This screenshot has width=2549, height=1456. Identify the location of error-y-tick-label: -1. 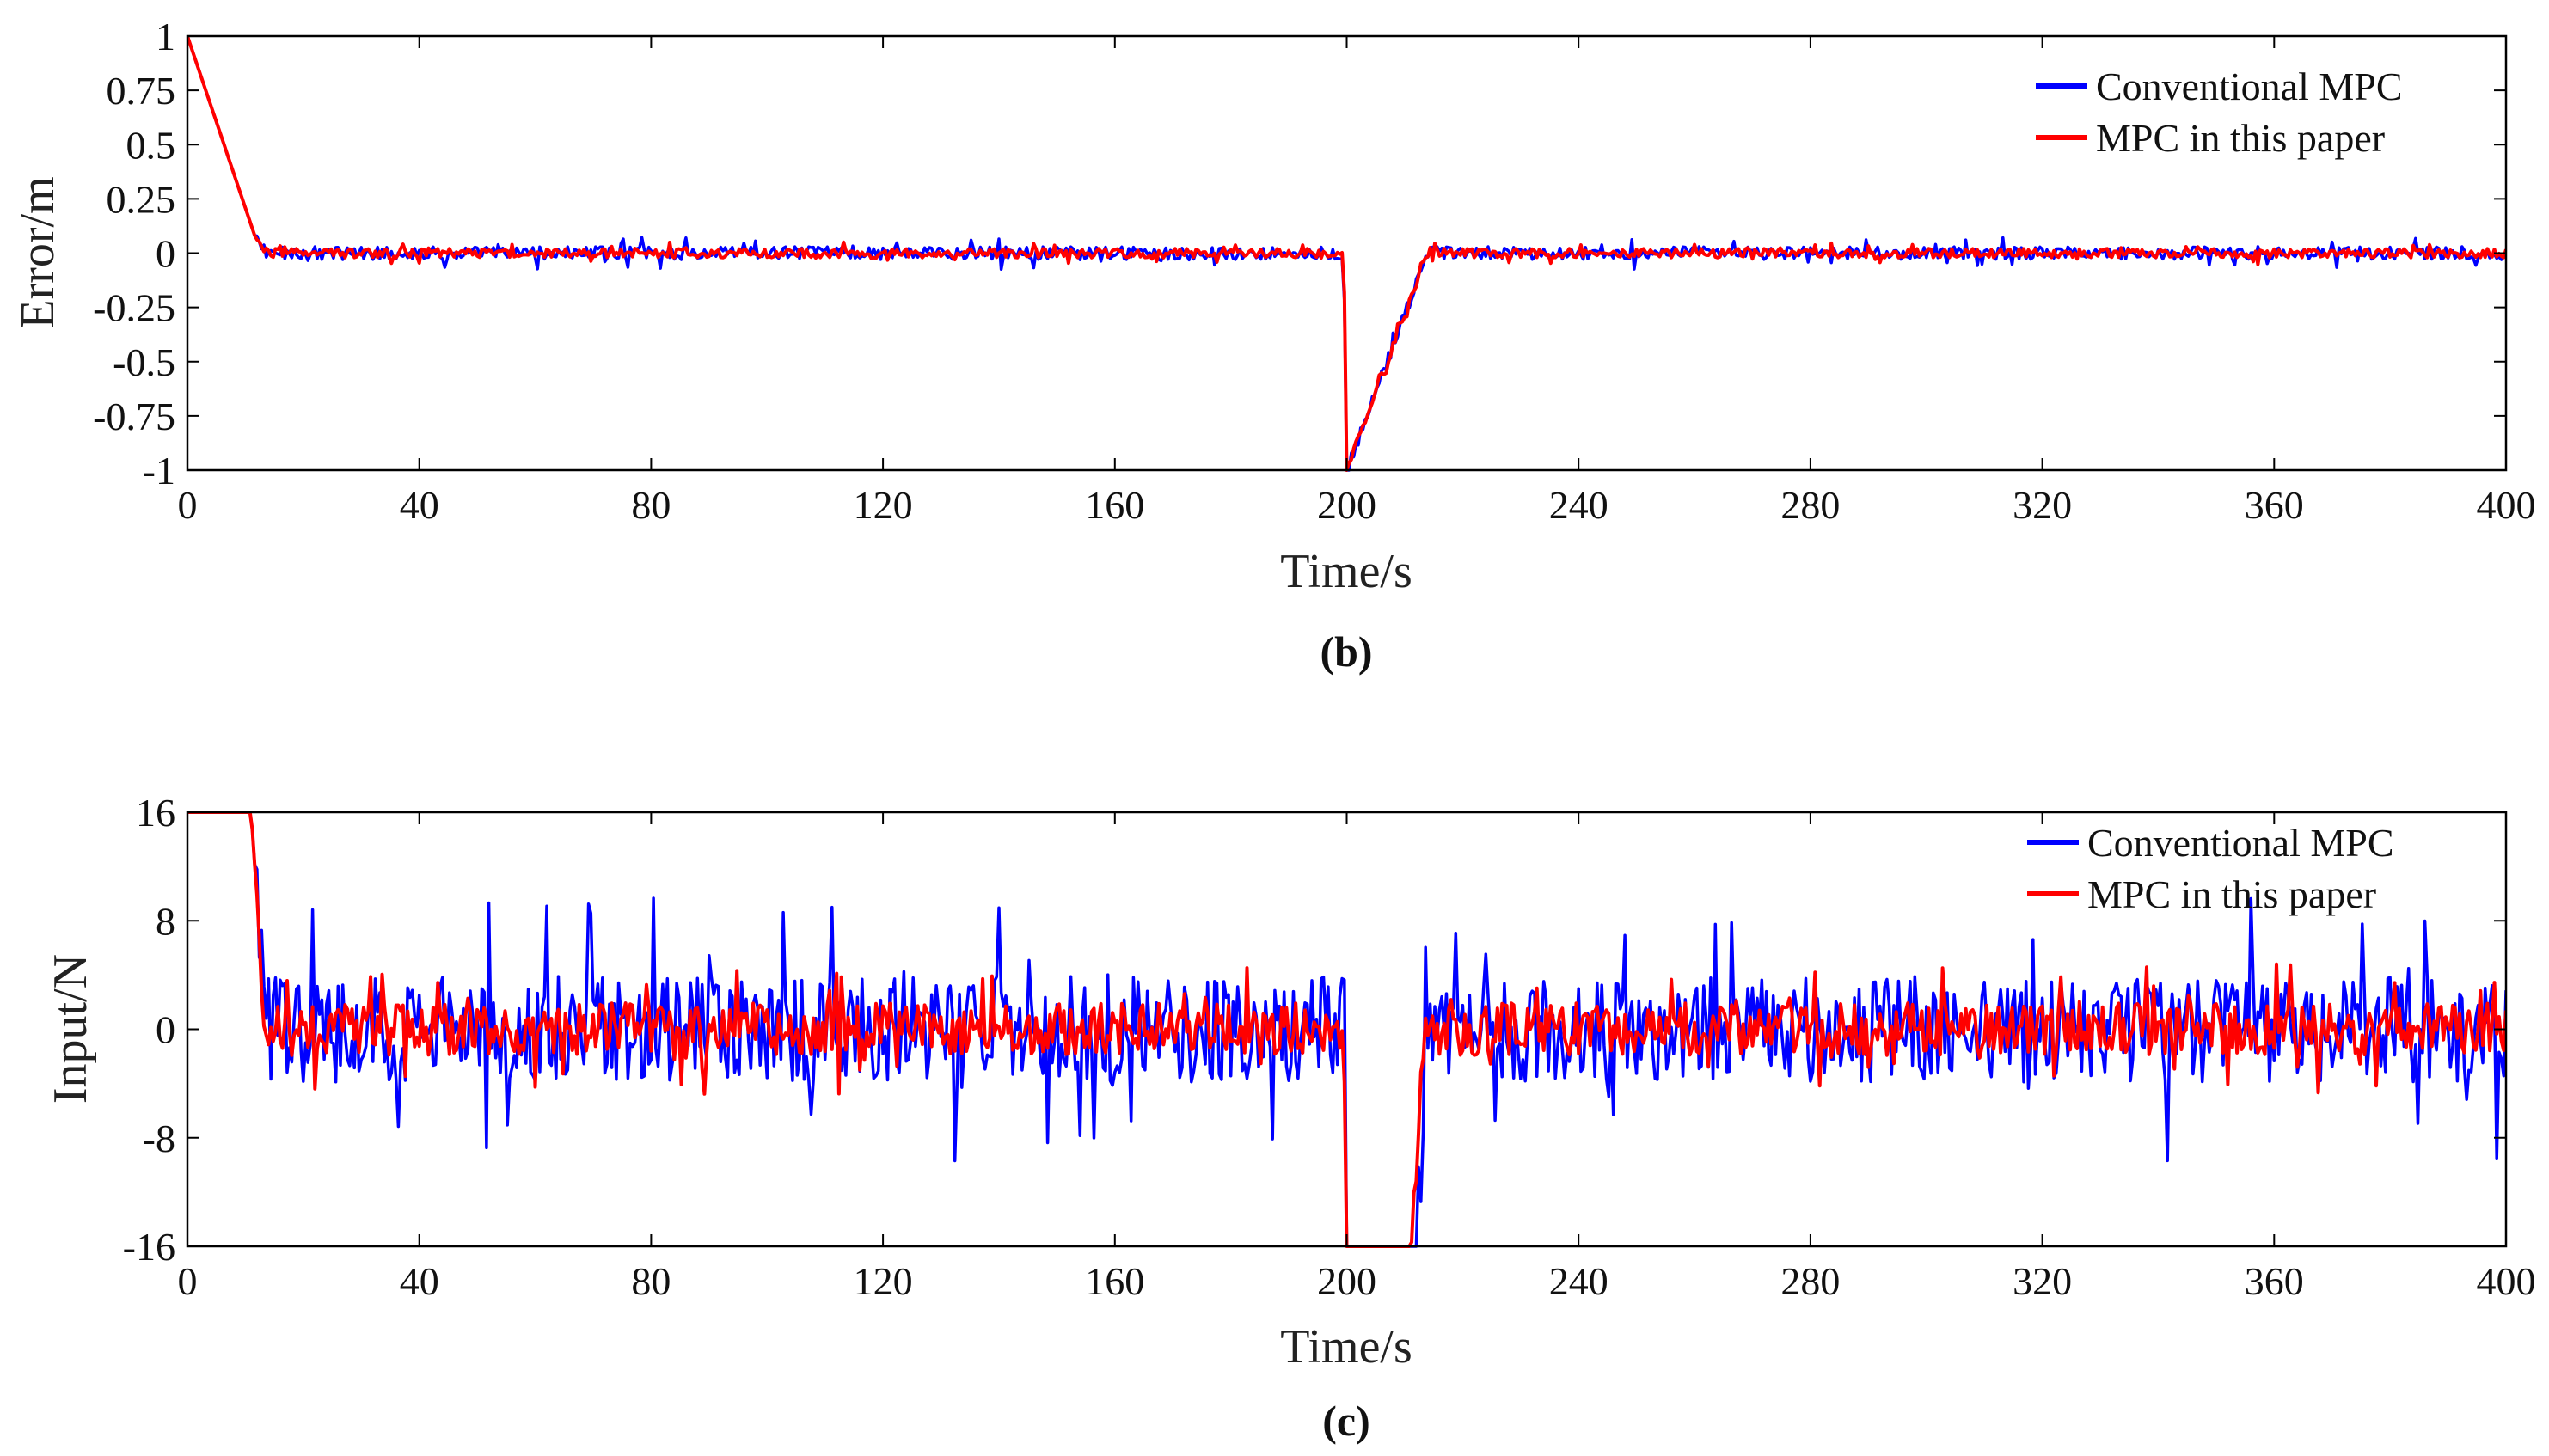
(159, 471).